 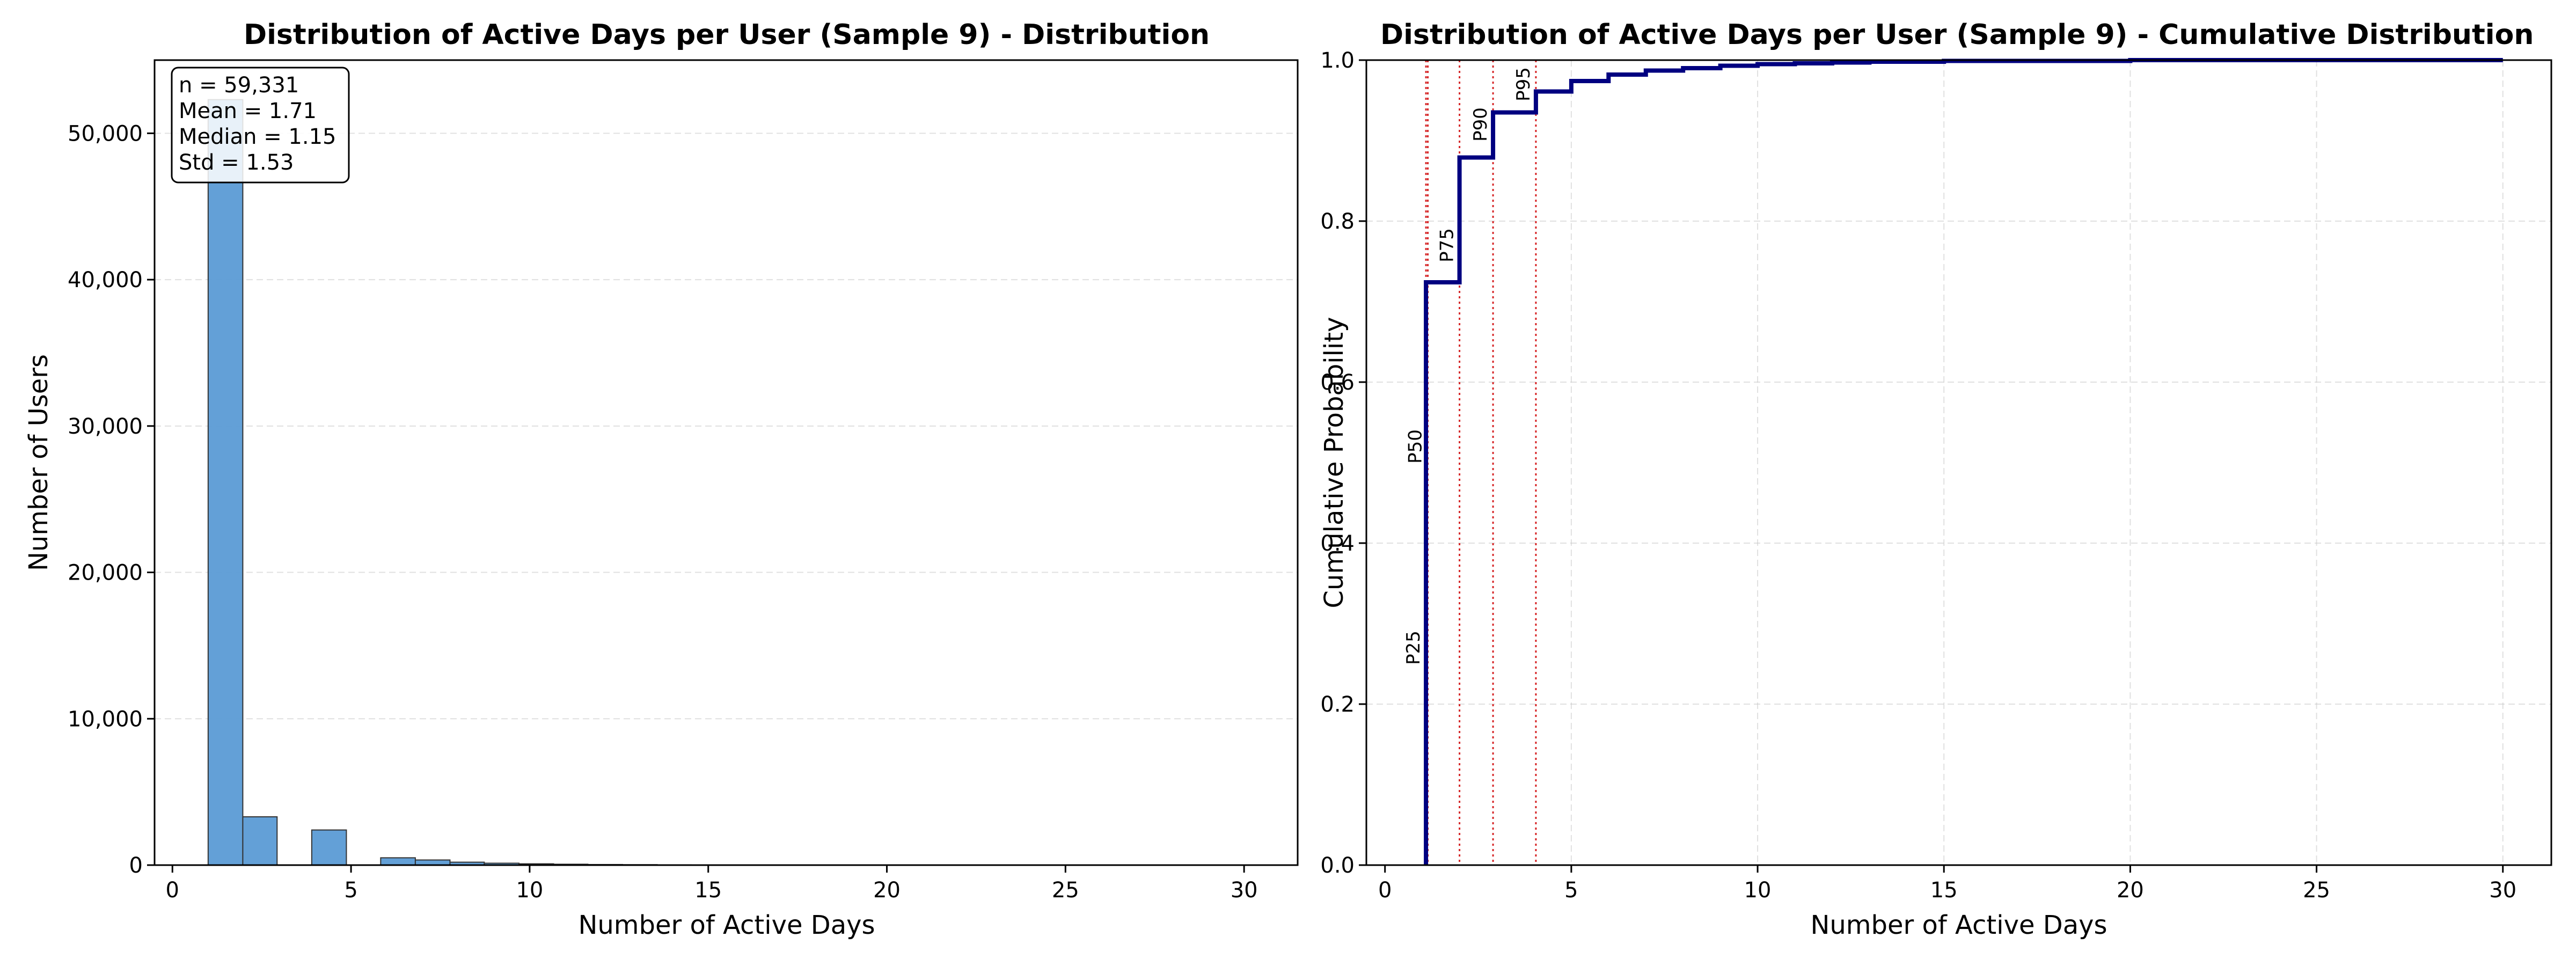 What do you see at coordinates (1385, 890) in the screenshot?
I see `cdf-x-tick-label: 0` at bounding box center [1385, 890].